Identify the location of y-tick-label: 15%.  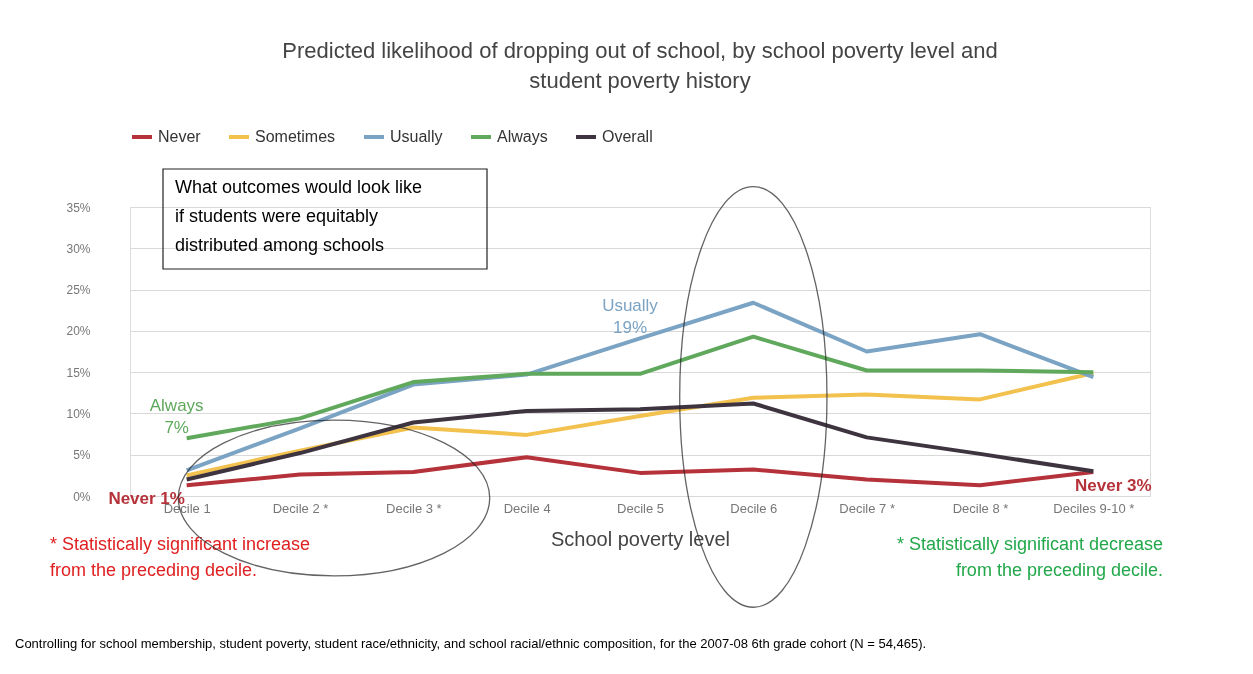
(78, 372).